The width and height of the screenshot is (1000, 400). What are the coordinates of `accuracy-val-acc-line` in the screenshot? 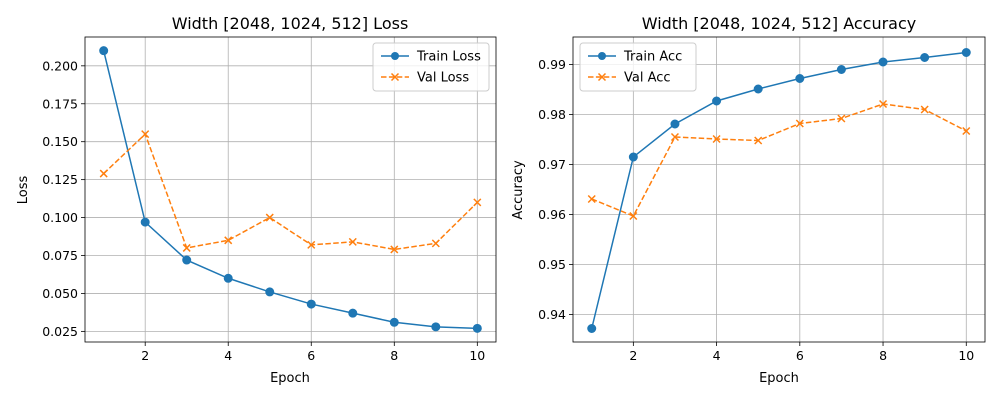 It's located at (779, 160).